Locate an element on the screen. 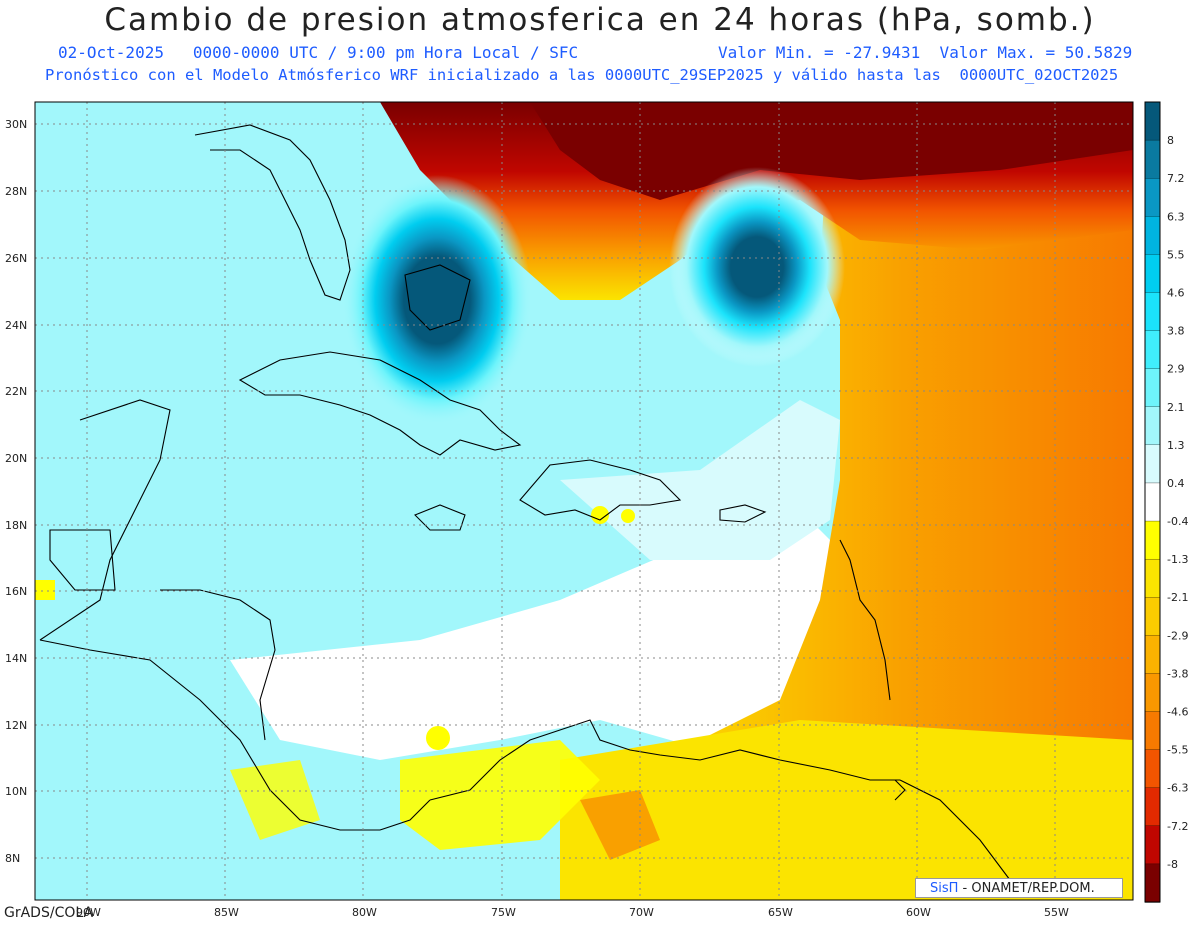  lat-label: 24N is located at coordinates (16, 325).